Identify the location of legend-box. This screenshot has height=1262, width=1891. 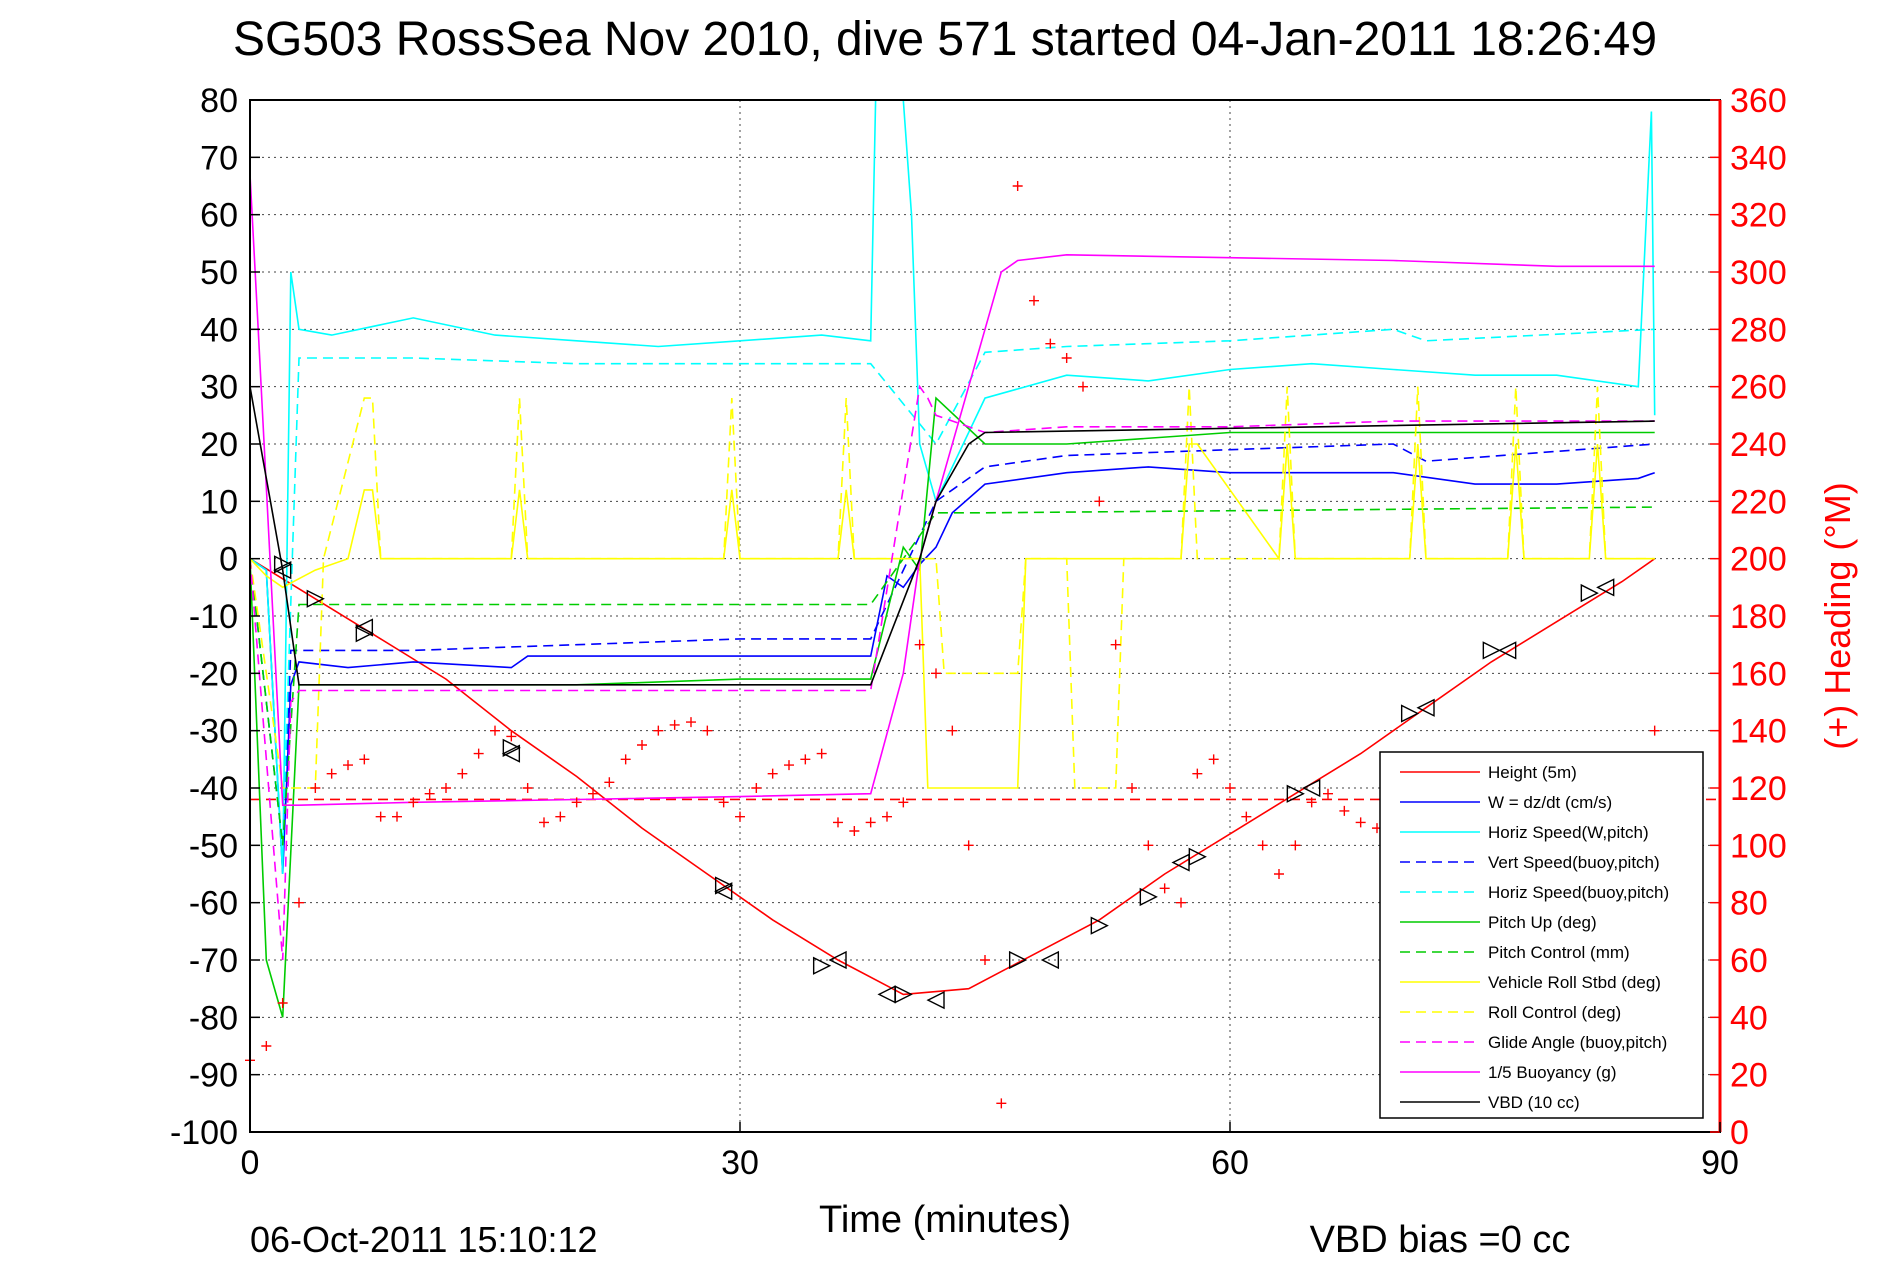
(1541, 935).